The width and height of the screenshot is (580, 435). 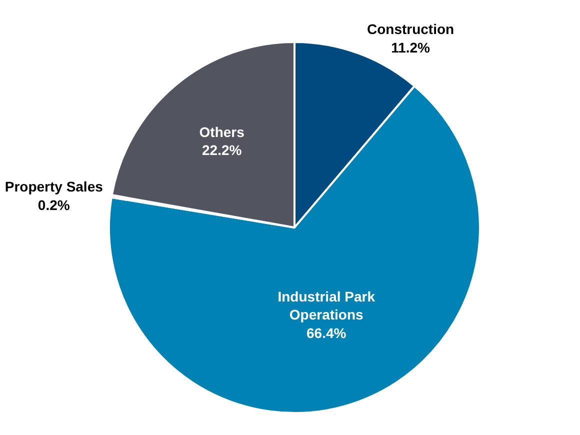 What do you see at coordinates (54, 186) in the screenshot?
I see `slice-label: Property Sales` at bounding box center [54, 186].